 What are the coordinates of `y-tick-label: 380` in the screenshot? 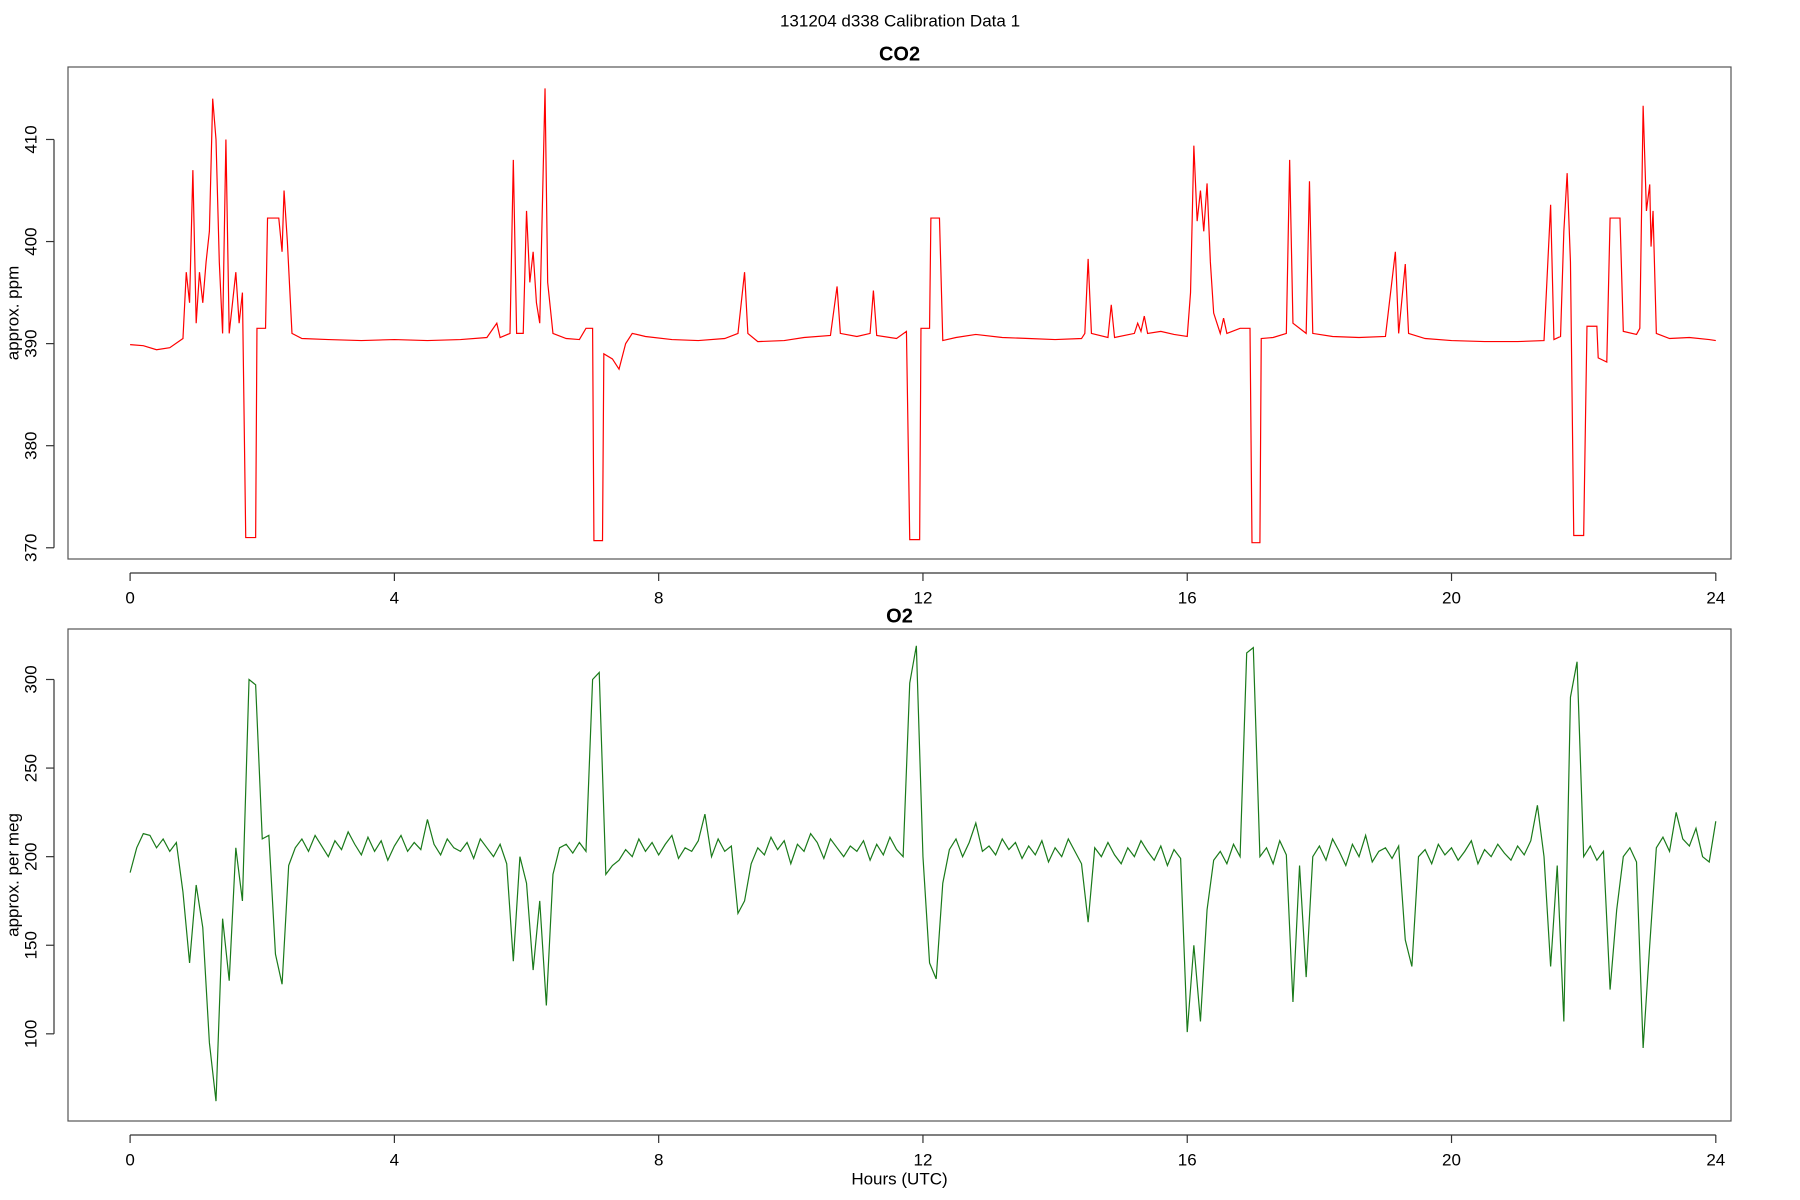 It's located at (30, 446).